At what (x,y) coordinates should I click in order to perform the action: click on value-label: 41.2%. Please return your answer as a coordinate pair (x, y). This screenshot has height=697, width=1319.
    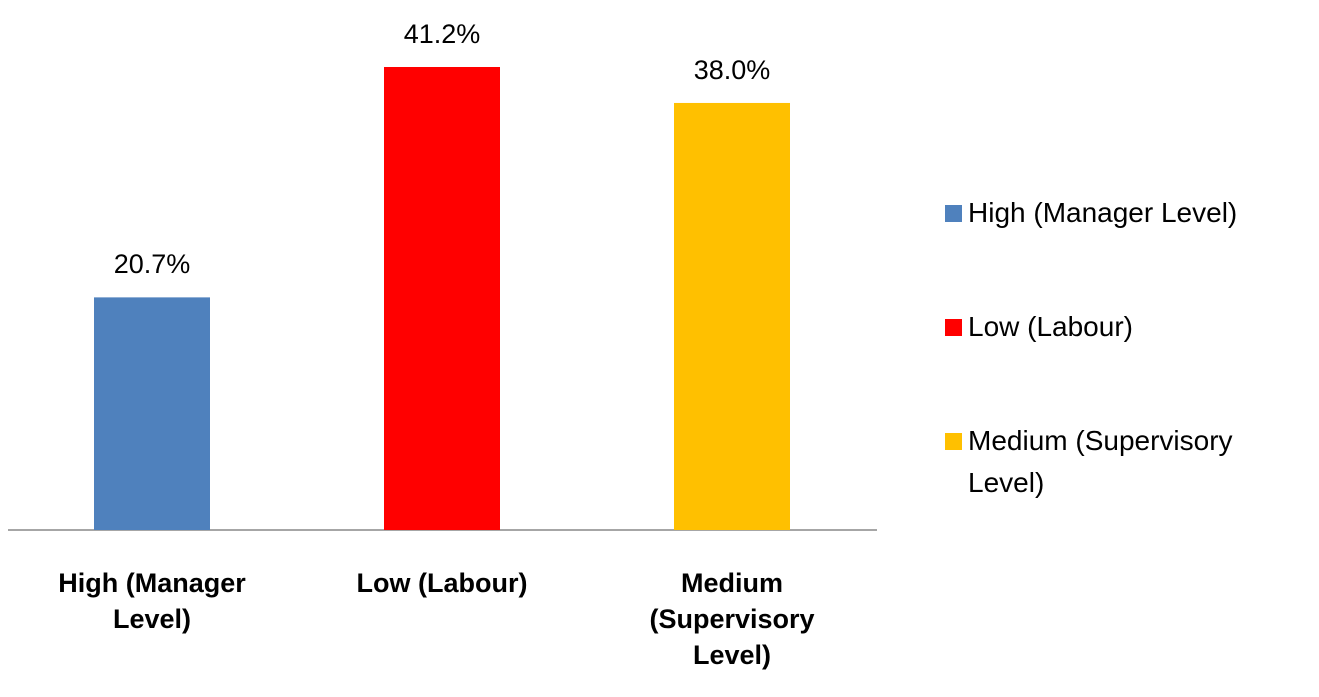
    Looking at the image, I should click on (442, 34).